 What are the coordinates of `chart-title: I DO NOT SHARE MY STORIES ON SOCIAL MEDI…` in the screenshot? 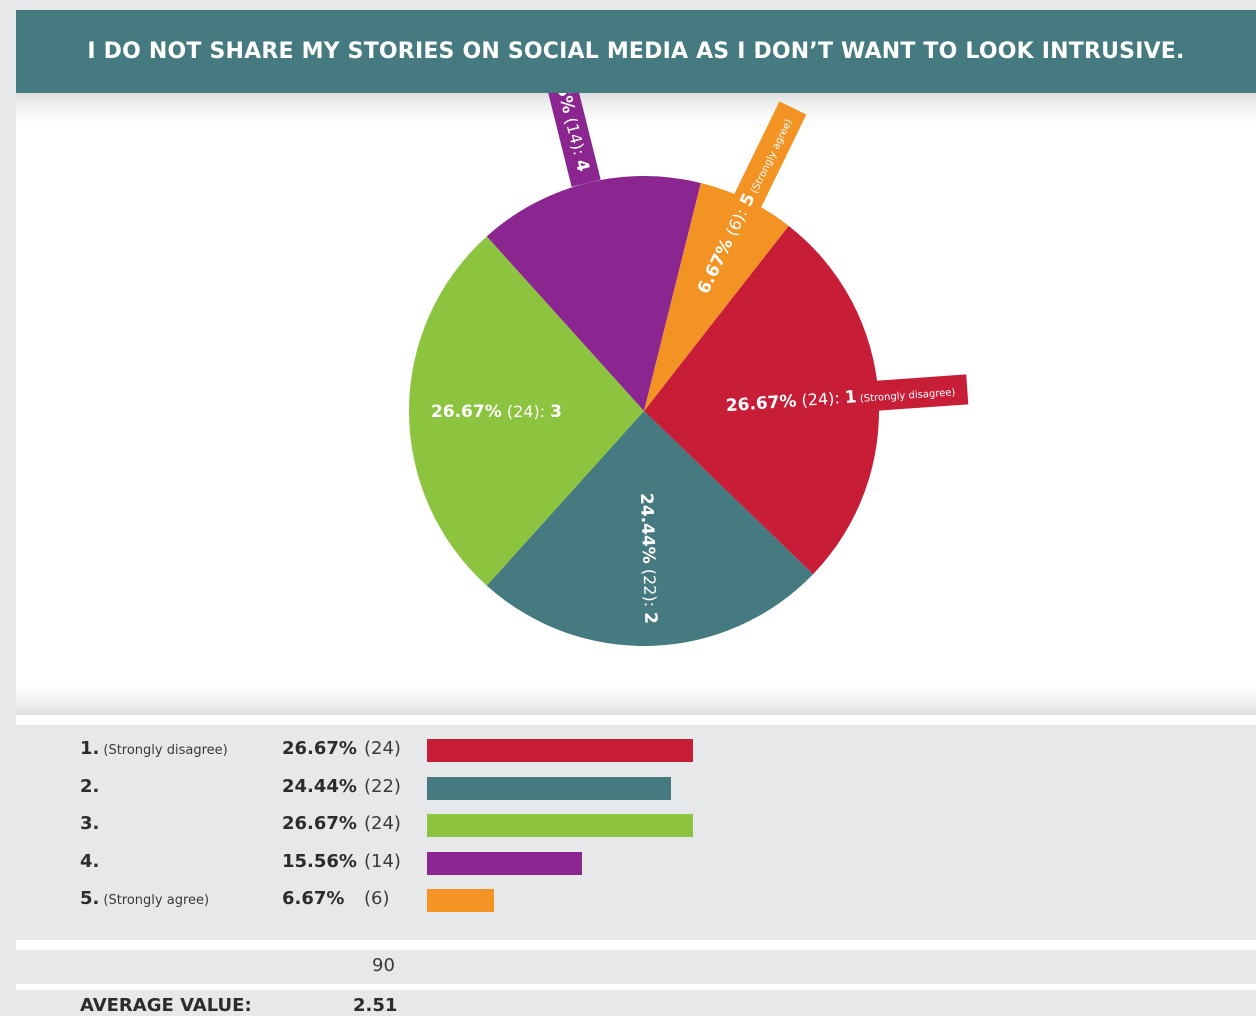 It's located at (636, 51).